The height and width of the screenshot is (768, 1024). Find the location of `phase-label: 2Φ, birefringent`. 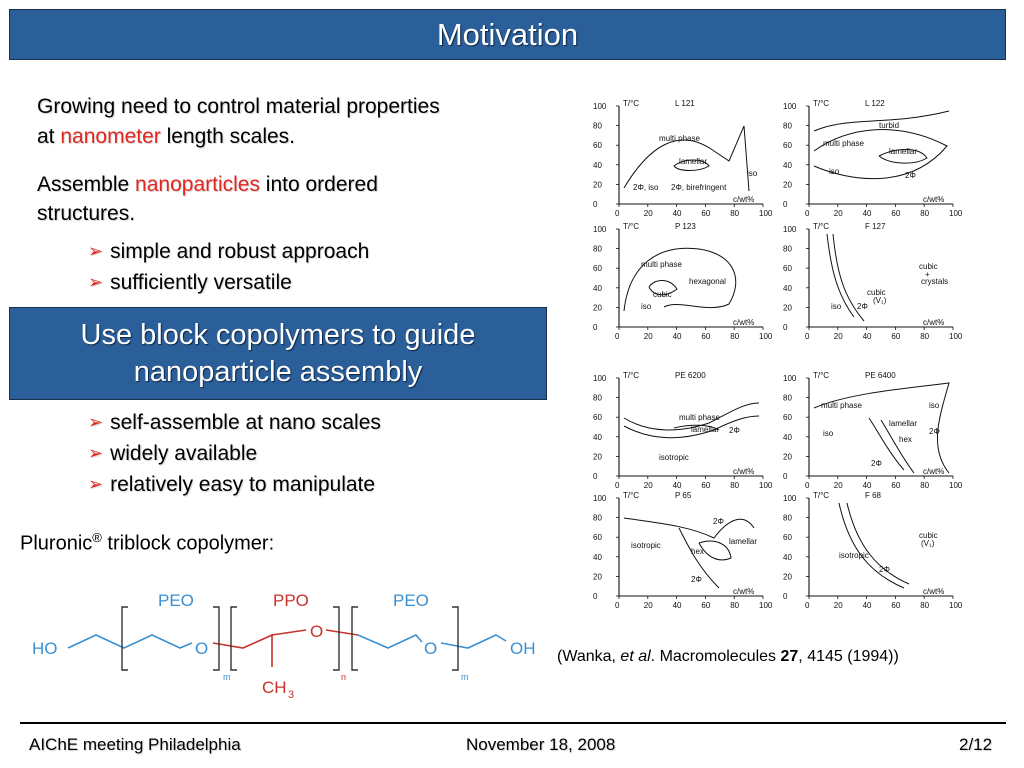

phase-label: 2Φ, birefringent is located at coordinates (699, 187).